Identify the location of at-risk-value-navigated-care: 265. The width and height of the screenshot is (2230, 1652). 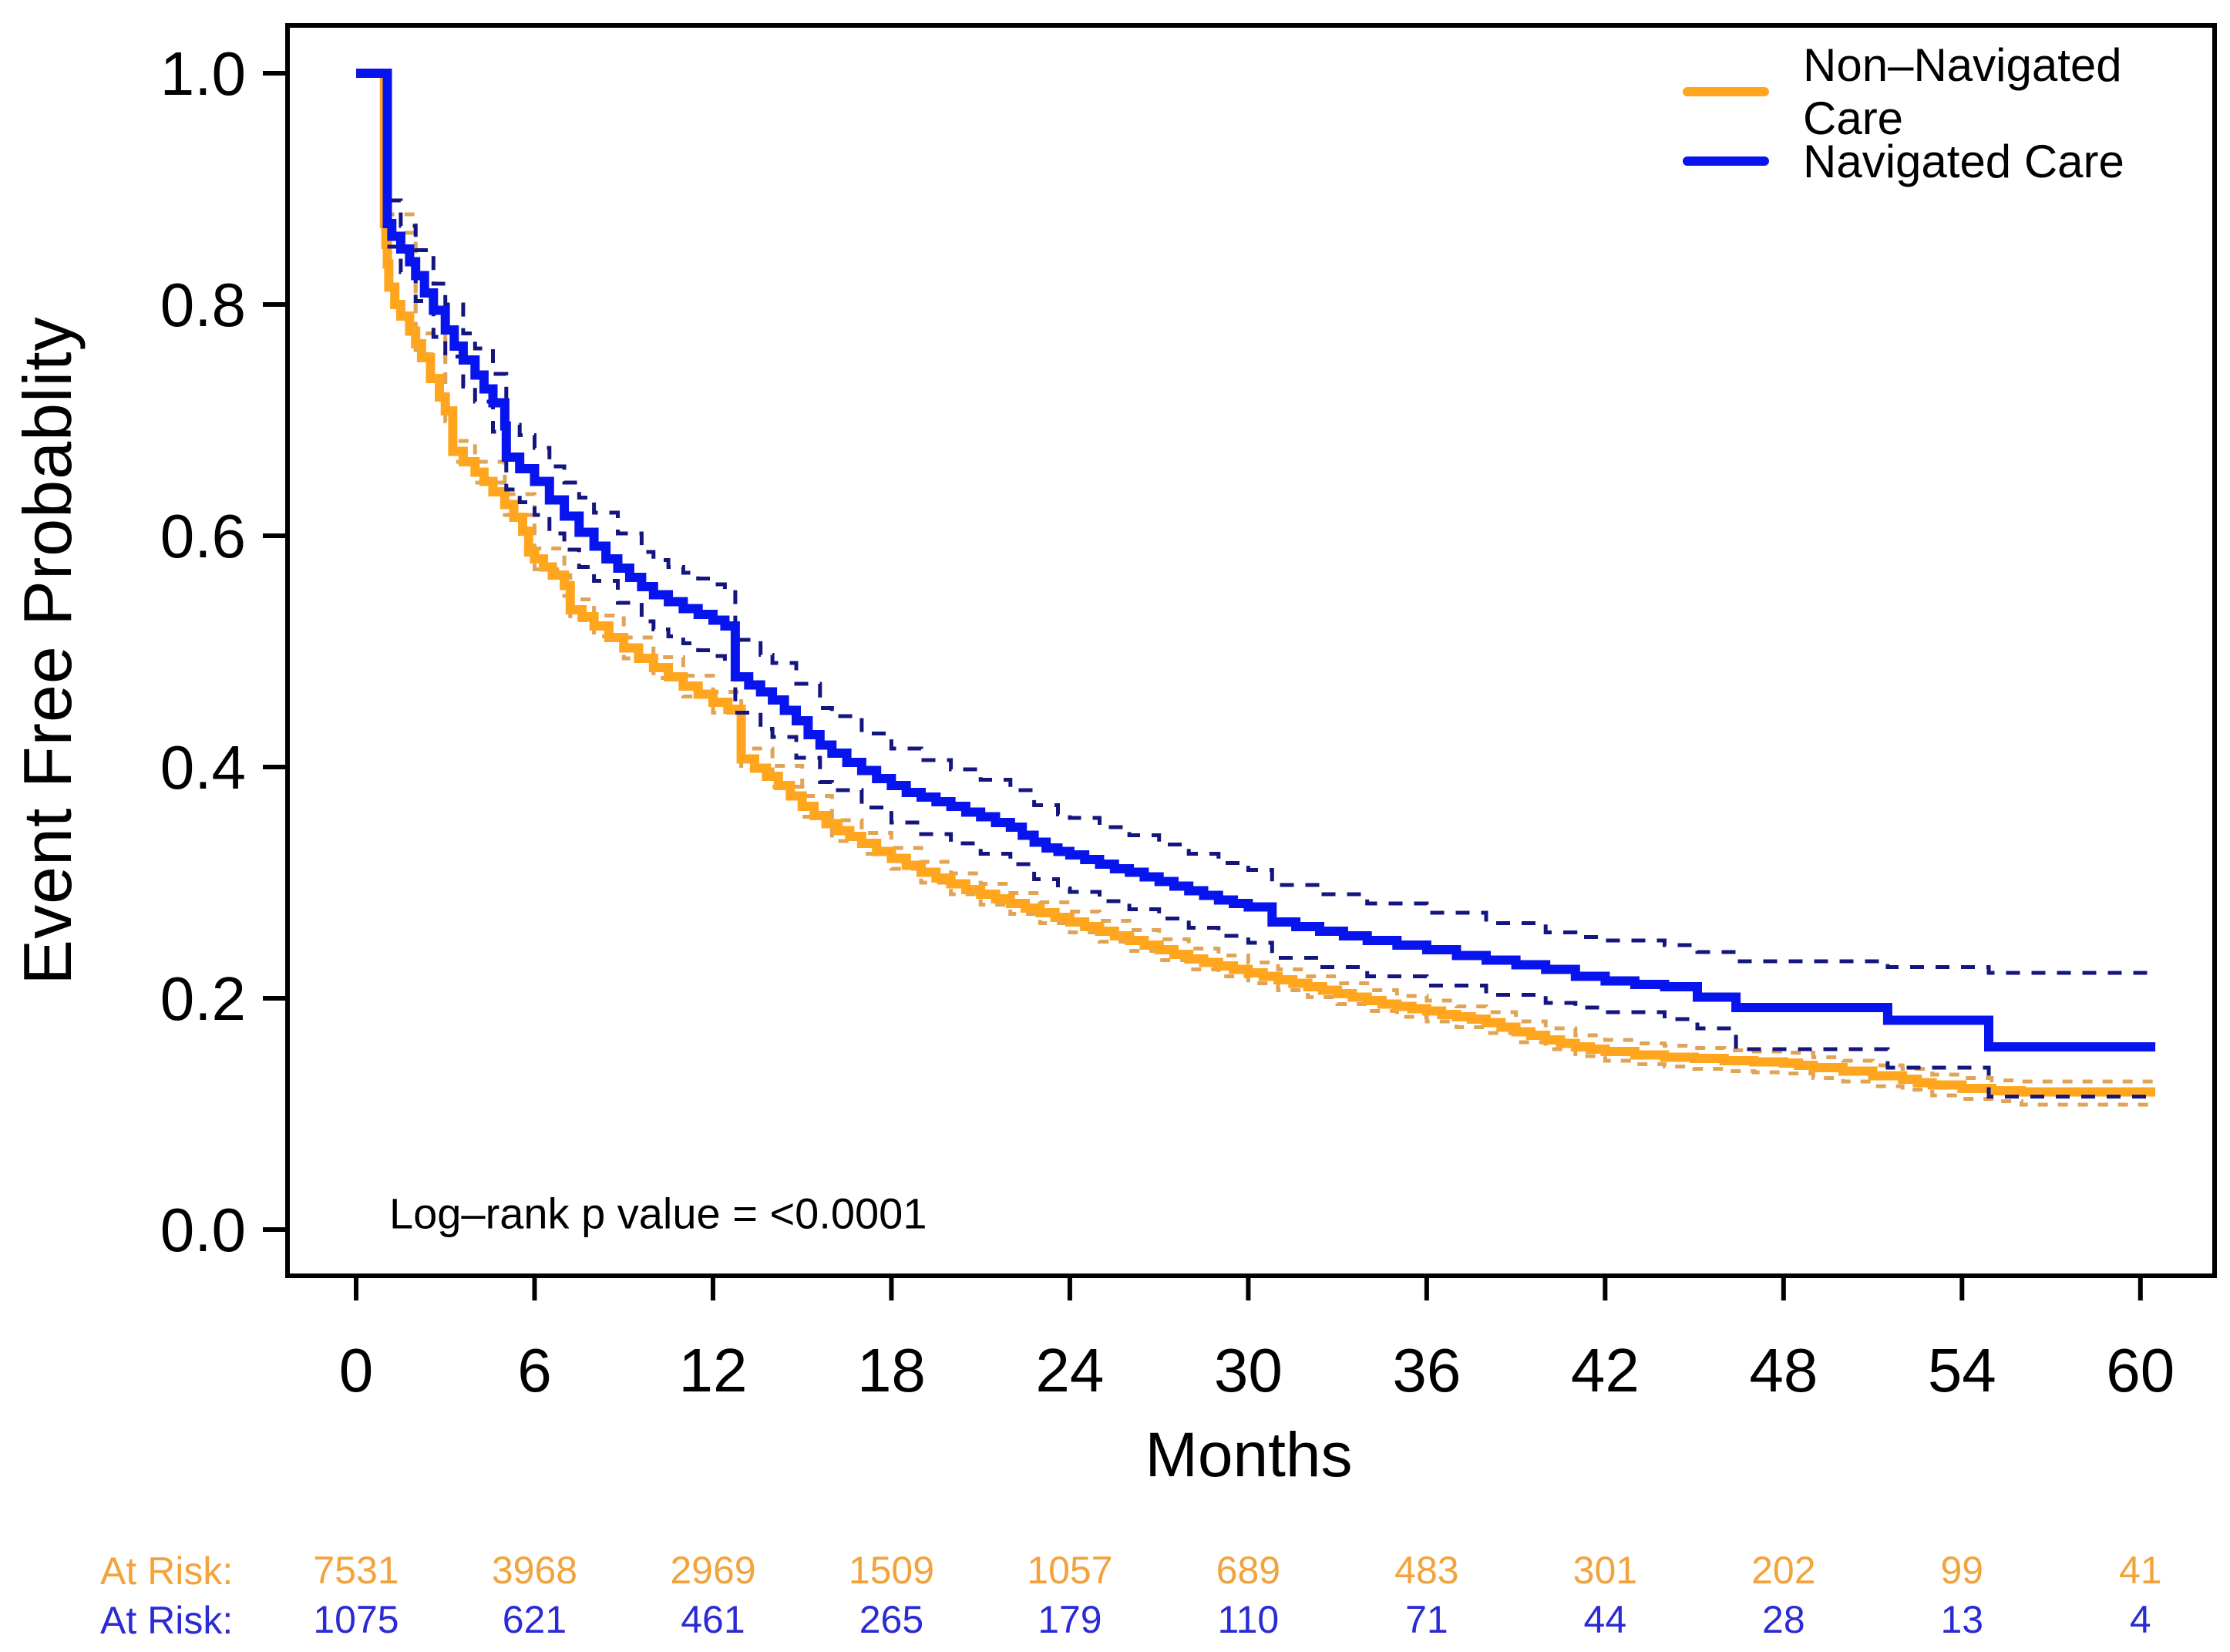
(891, 1619).